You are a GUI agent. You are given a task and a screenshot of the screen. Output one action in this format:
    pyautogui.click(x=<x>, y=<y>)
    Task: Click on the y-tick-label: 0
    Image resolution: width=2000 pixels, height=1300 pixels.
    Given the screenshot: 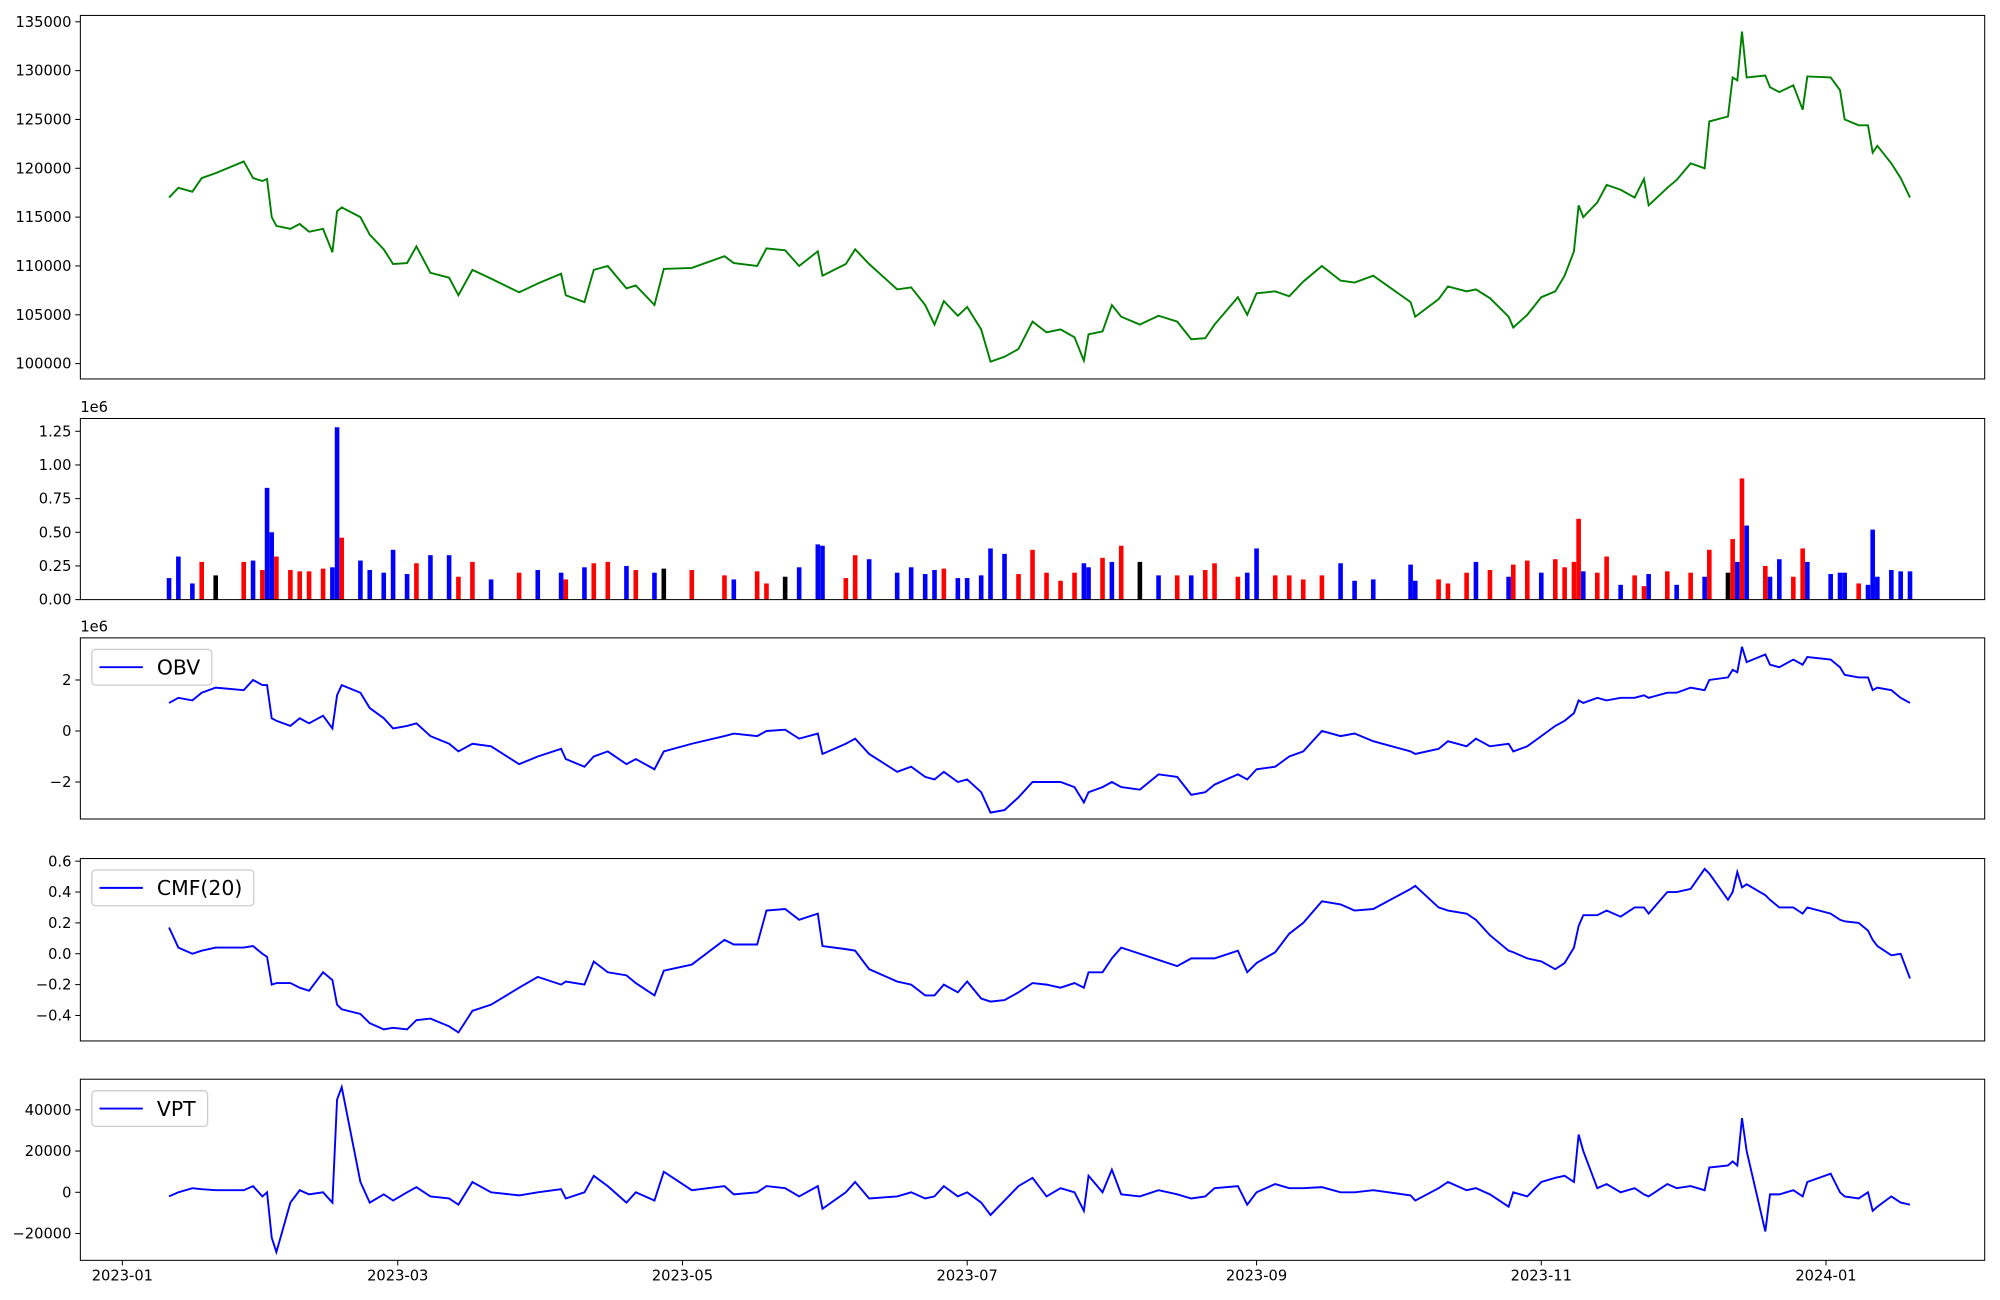 What is the action you would take?
    pyautogui.click(x=66, y=1192)
    